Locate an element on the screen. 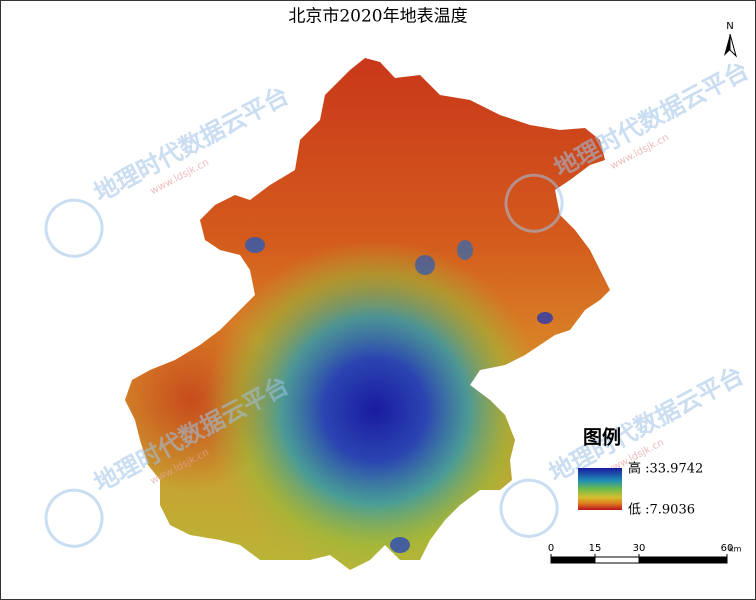 Image resolution: width=756 pixels, height=600 pixels. legend-high: 高 :33.9742 is located at coordinates (665, 469).